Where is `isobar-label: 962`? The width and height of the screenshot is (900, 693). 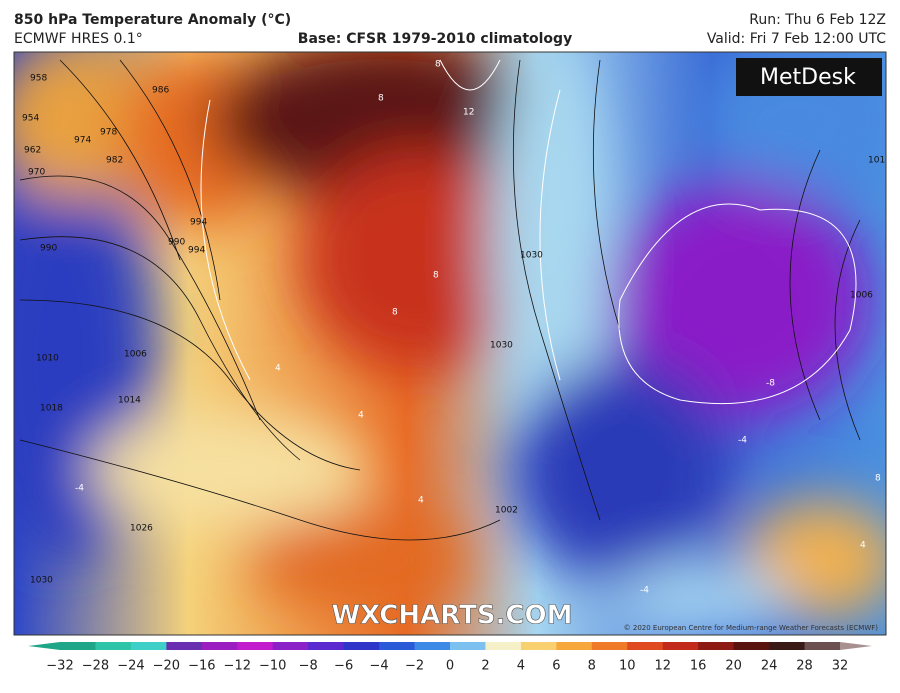
isobar-label: 962 is located at coordinates (32, 151).